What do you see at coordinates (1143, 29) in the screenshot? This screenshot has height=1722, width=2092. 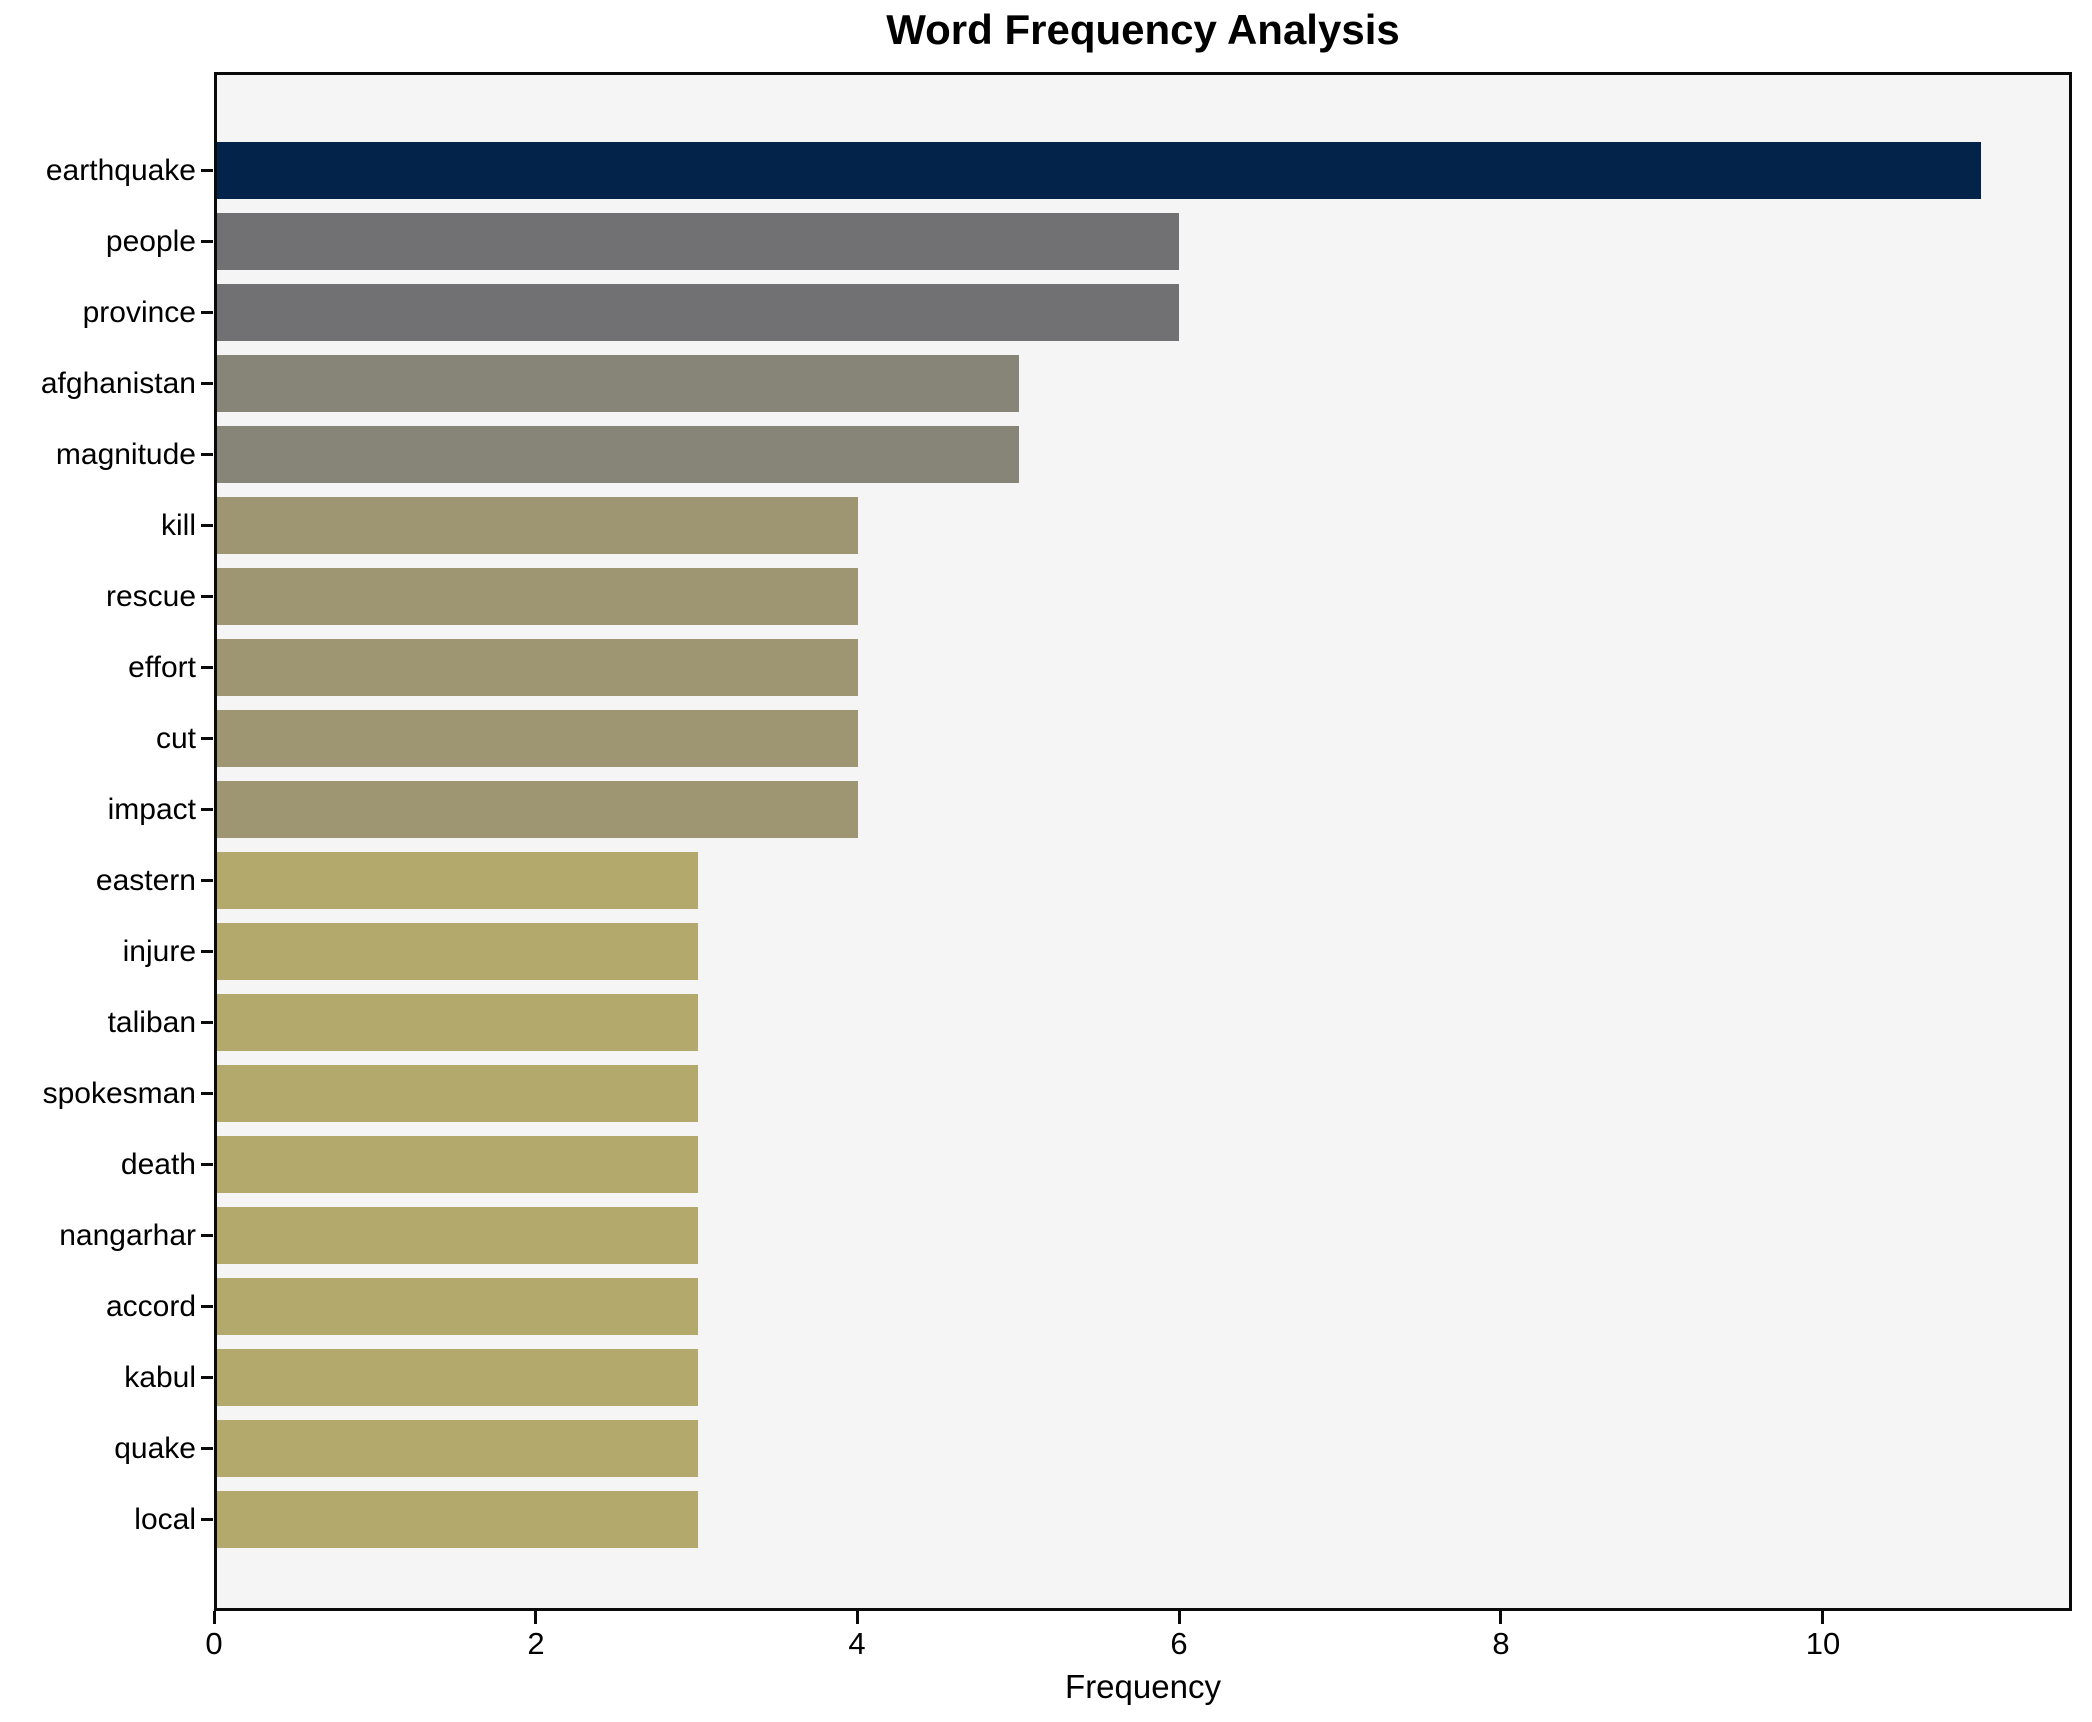 I see `chart-title: Word Frequency Analysis` at bounding box center [1143, 29].